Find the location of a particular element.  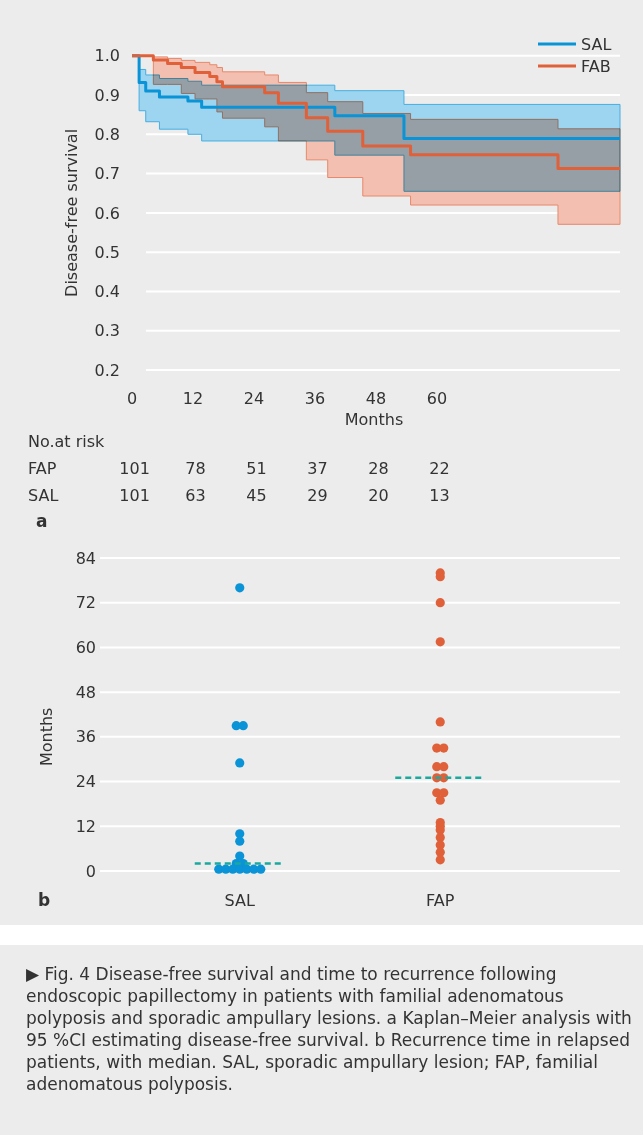

x-tick-label: 60 is located at coordinates (437, 398).